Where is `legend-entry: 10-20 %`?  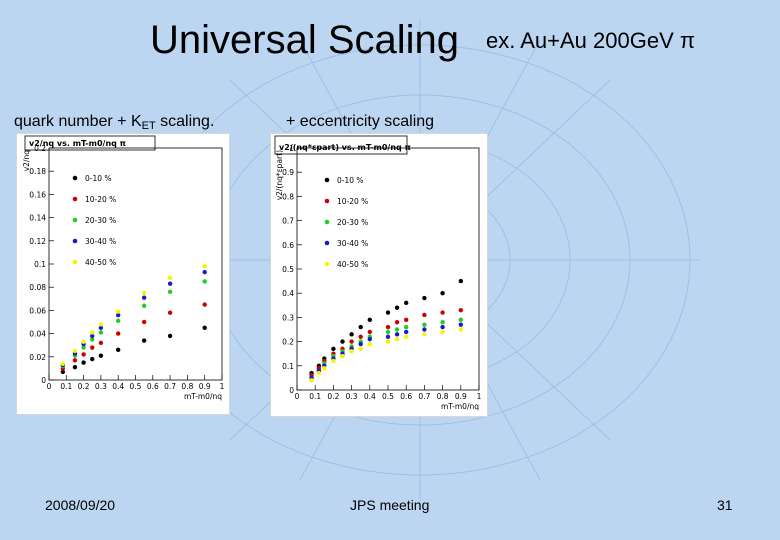
legend-entry: 10-20 % is located at coordinates (352, 201).